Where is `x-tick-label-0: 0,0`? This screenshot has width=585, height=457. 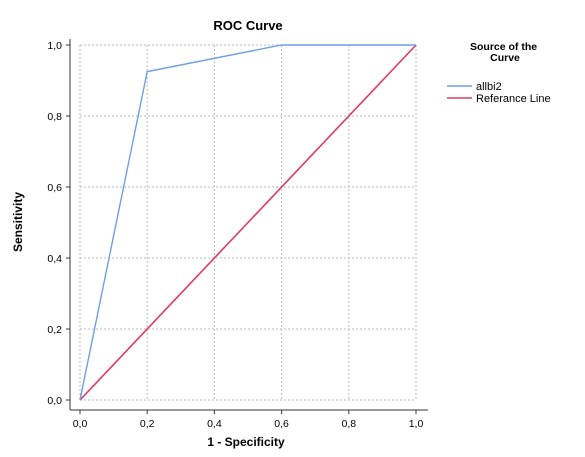 x-tick-label-0: 0,0 is located at coordinates (80, 424).